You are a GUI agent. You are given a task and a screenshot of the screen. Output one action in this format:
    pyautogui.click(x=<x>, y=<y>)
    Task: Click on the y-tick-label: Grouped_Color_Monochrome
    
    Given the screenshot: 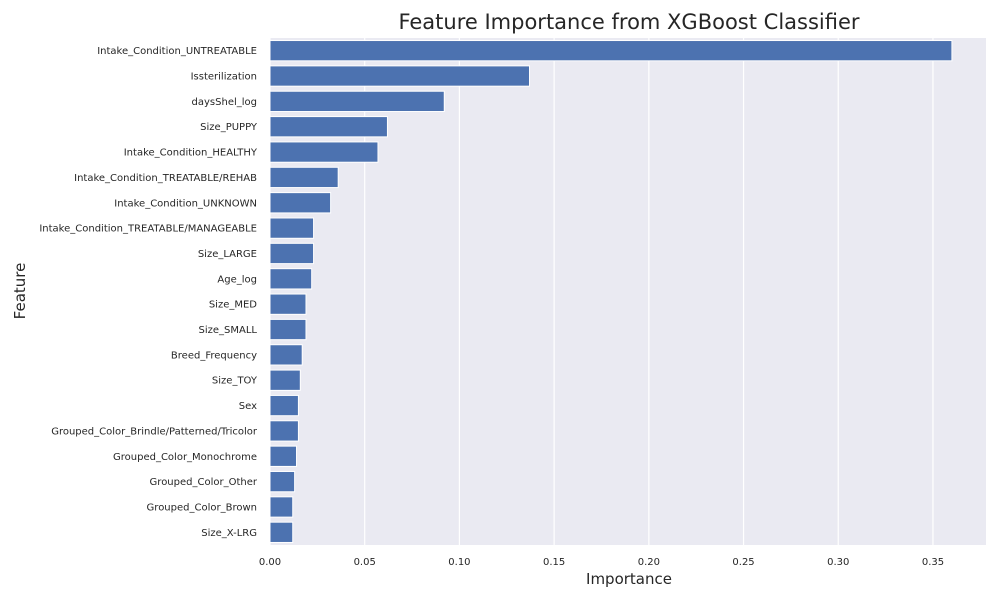 What is the action you would take?
    pyautogui.click(x=185, y=457)
    